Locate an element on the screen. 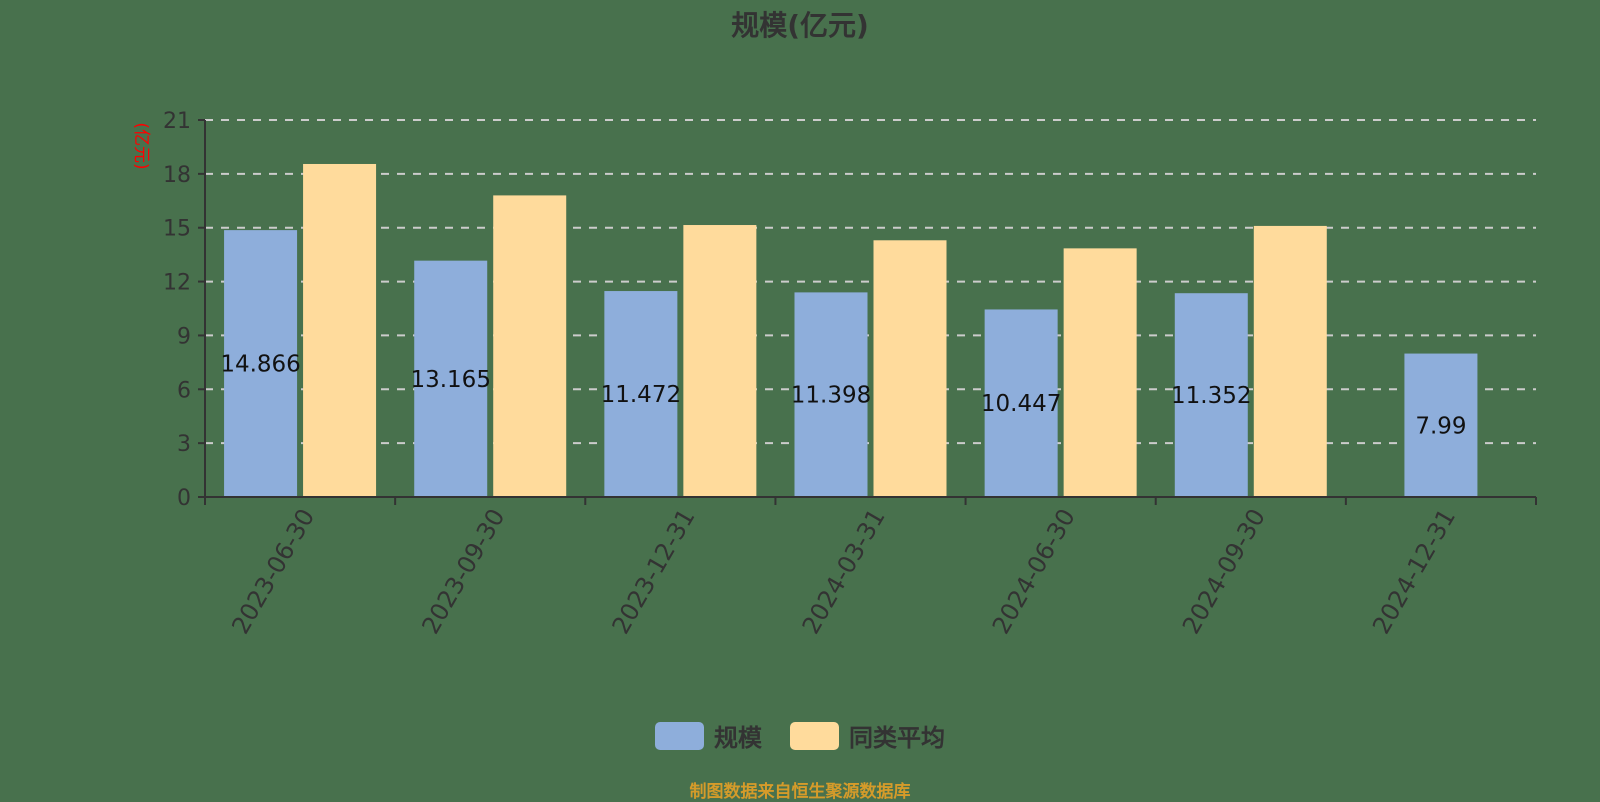 This screenshot has height=802, width=1600. y-axis-label: (亿元) is located at coordinates (141, 145).